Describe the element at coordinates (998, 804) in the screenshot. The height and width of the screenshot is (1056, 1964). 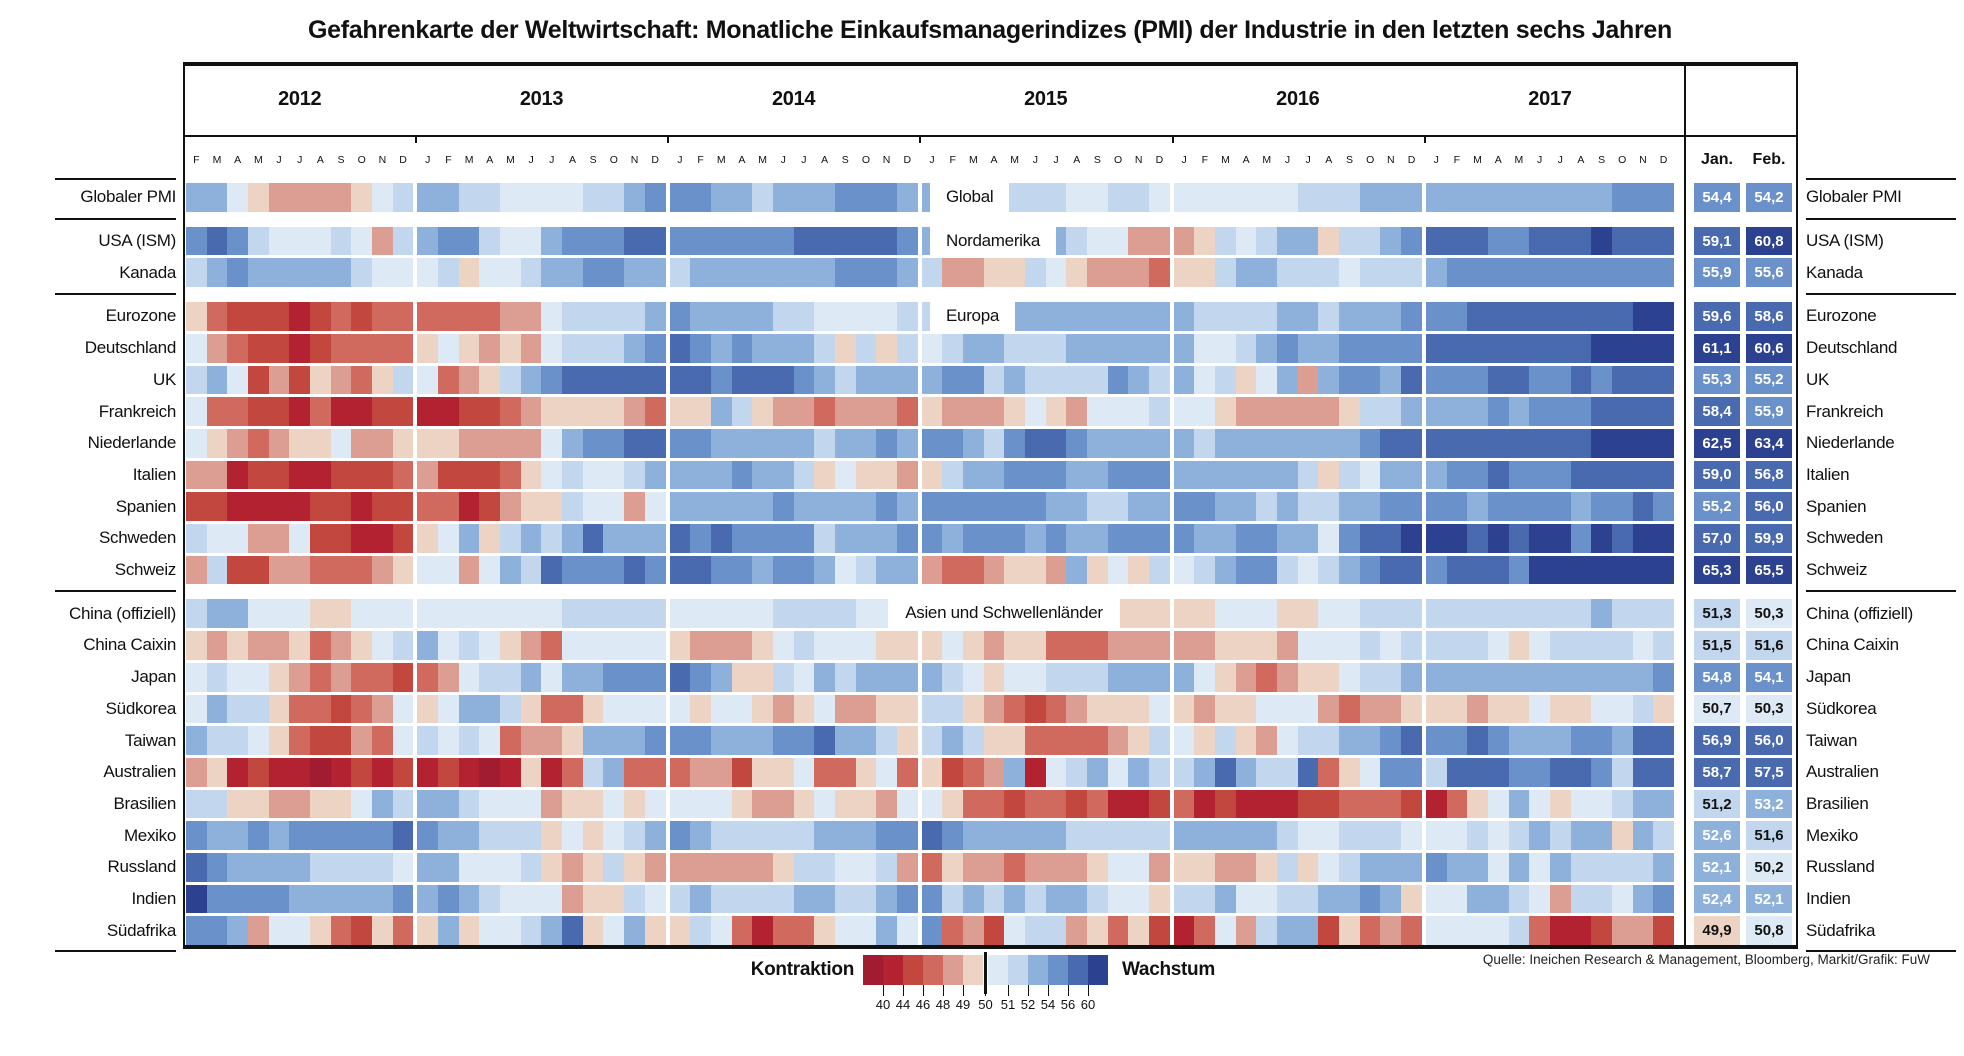
I see `heatmap-row: Brasilien 51,2 53,2 Brasilien` at that location.